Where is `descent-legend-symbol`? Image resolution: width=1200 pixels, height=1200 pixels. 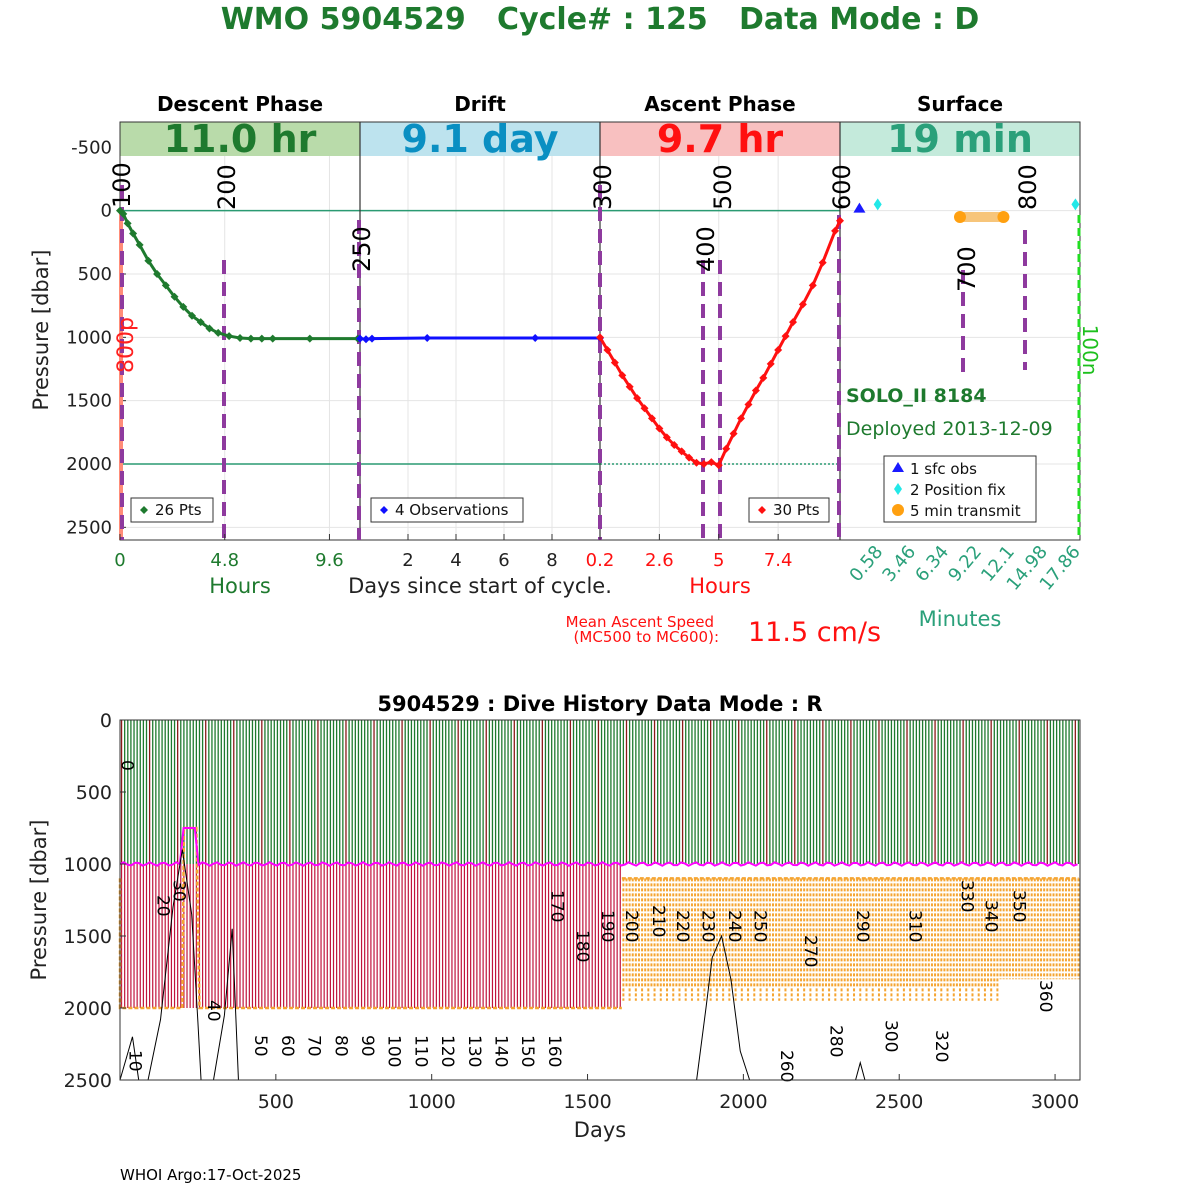 descent-legend-symbol is located at coordinates (144, 510).